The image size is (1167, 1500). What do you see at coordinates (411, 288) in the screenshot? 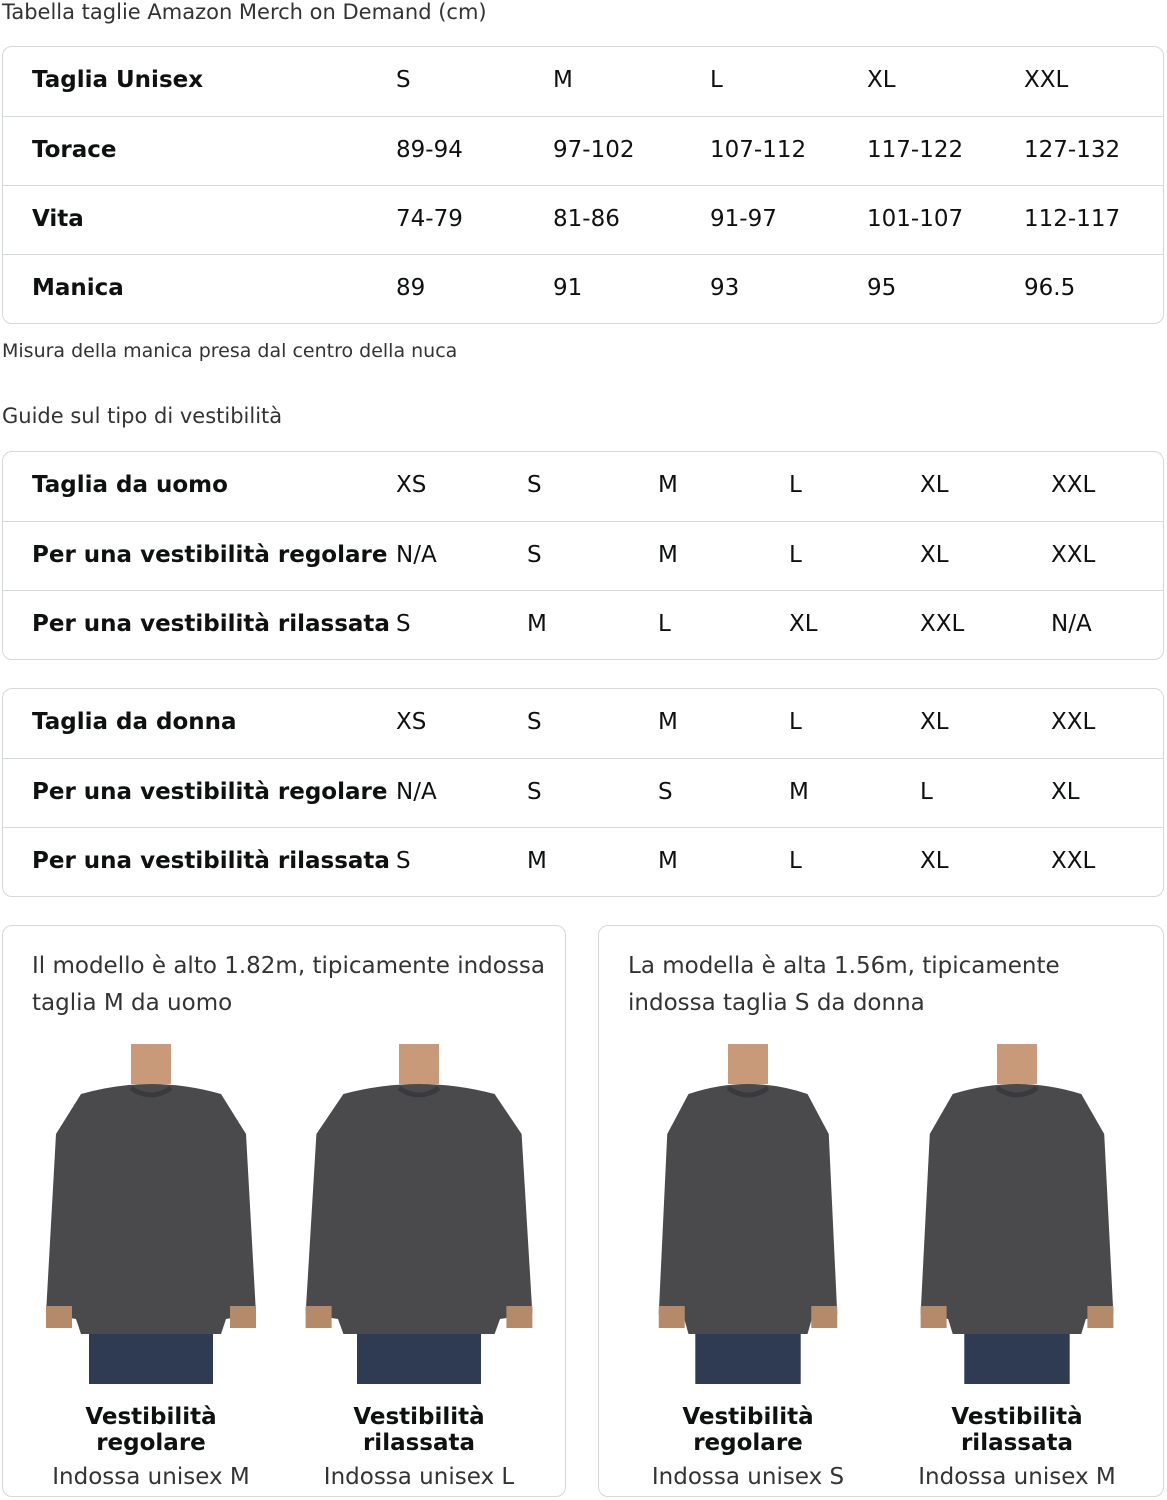
I see `table-cell: 89` at bounding box center [411, 288].